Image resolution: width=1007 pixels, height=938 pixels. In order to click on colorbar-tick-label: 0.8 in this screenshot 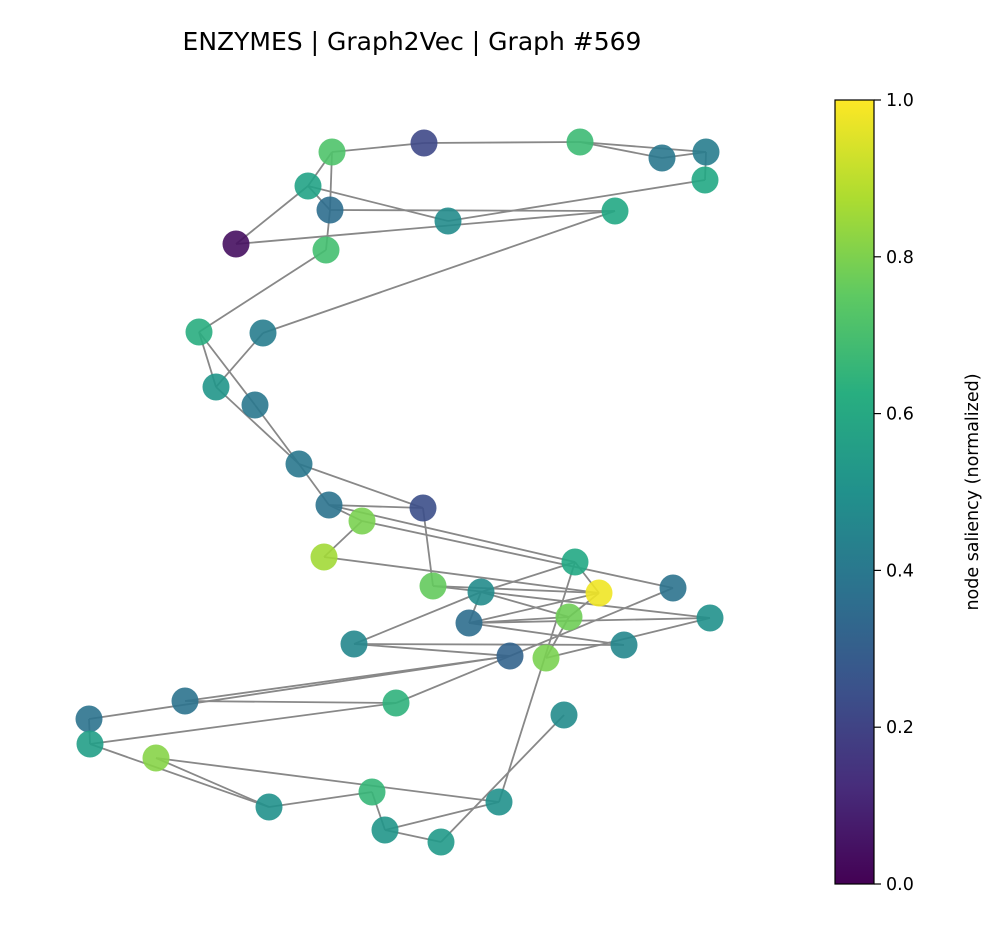, I will do `click(900, 258)`.